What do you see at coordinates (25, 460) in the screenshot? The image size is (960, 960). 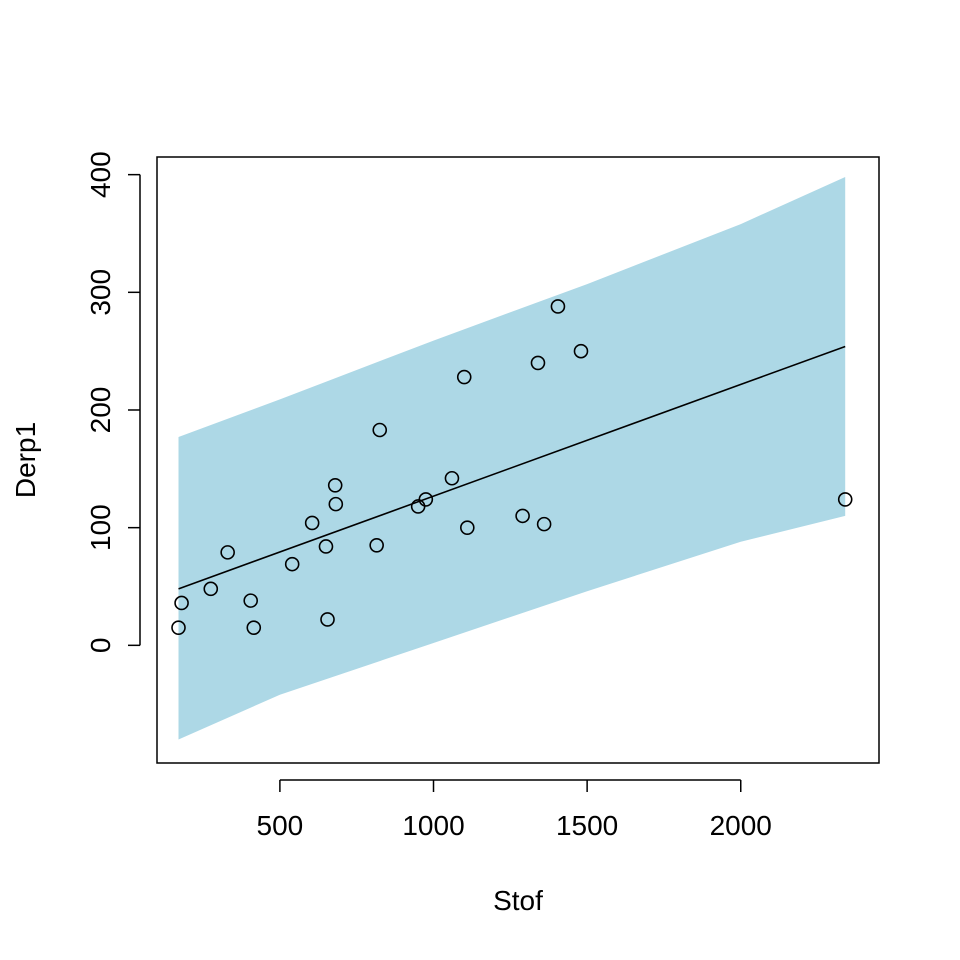 I see `y-axis-title: Derp1` at bounding box center [25, 460].